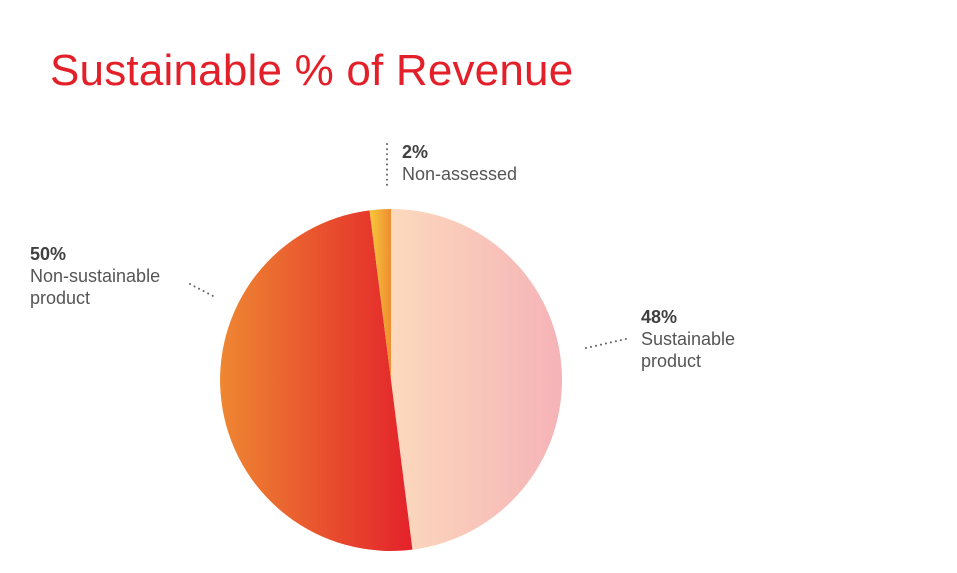 This screenshot has width=957, height=573. I want to click on slice-category-label: Non-sustainable, so click(95, 276).